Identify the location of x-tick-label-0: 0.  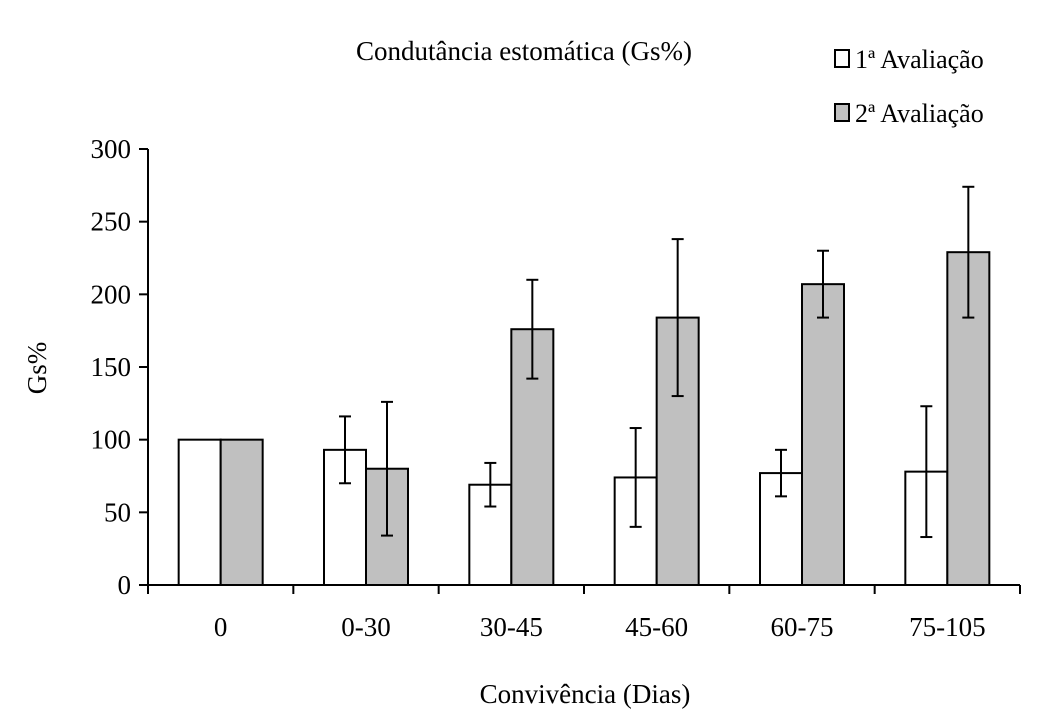
(221, 627).